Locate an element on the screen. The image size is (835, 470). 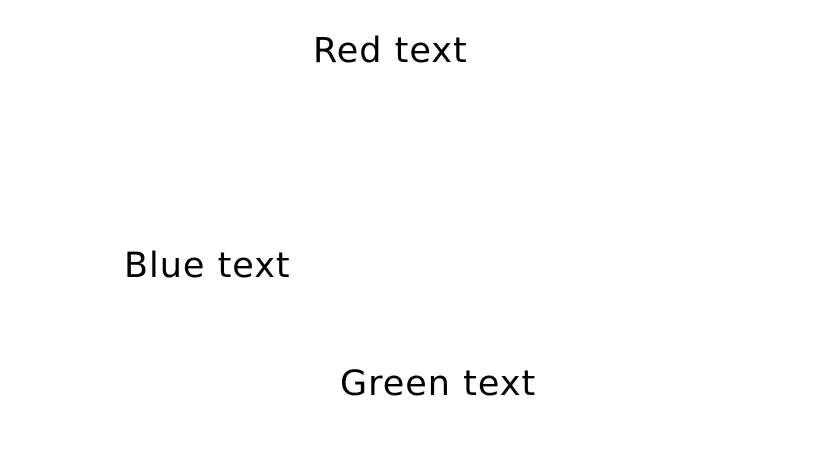
red-text-label: Red text is located at coordinates (390, 51).